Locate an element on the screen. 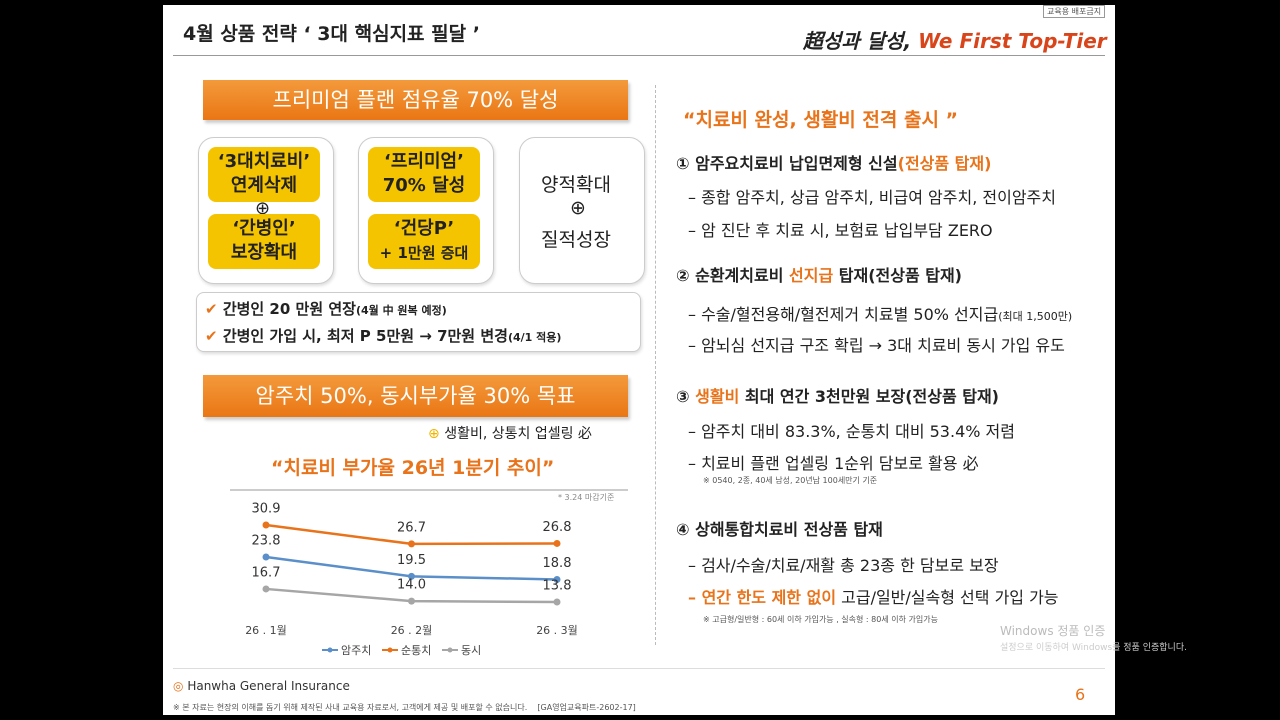 This screenshot has height=720, width=1280. tag-line: ‘3대치료비’ is located at coordinates (264, 161).